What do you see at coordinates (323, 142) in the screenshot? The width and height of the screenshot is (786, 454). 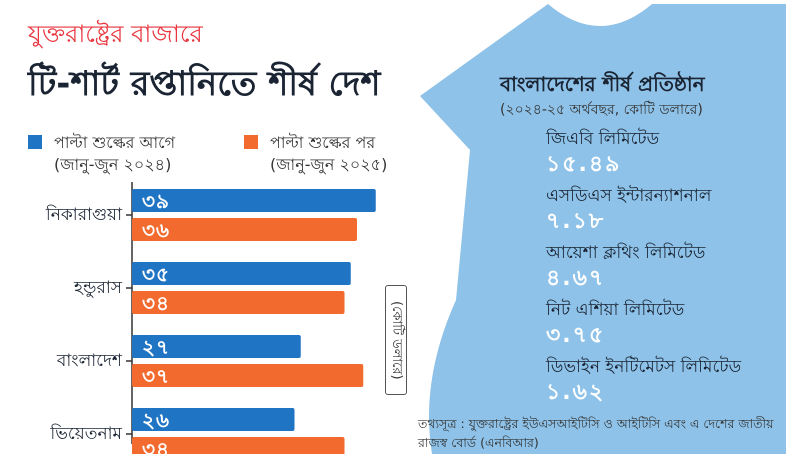 I see `legend-label-after: পাল্টা শুল্কের পর` at bounding box center [323, 142].